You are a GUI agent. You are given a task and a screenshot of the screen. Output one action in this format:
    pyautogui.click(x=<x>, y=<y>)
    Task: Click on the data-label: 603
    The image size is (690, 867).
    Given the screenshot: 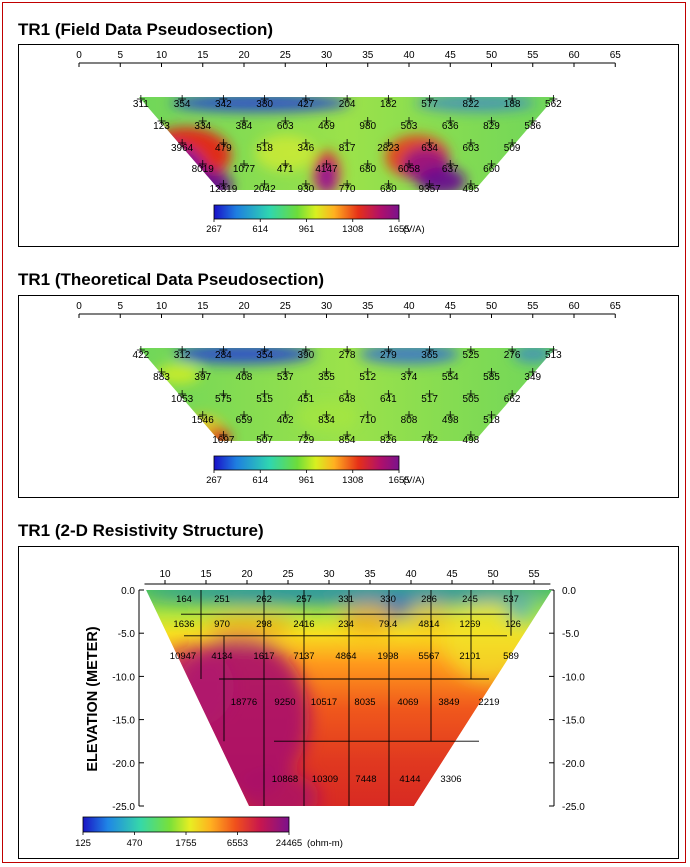 What is the action you would take?
    pyautogui.click(x=471, y=148)
    